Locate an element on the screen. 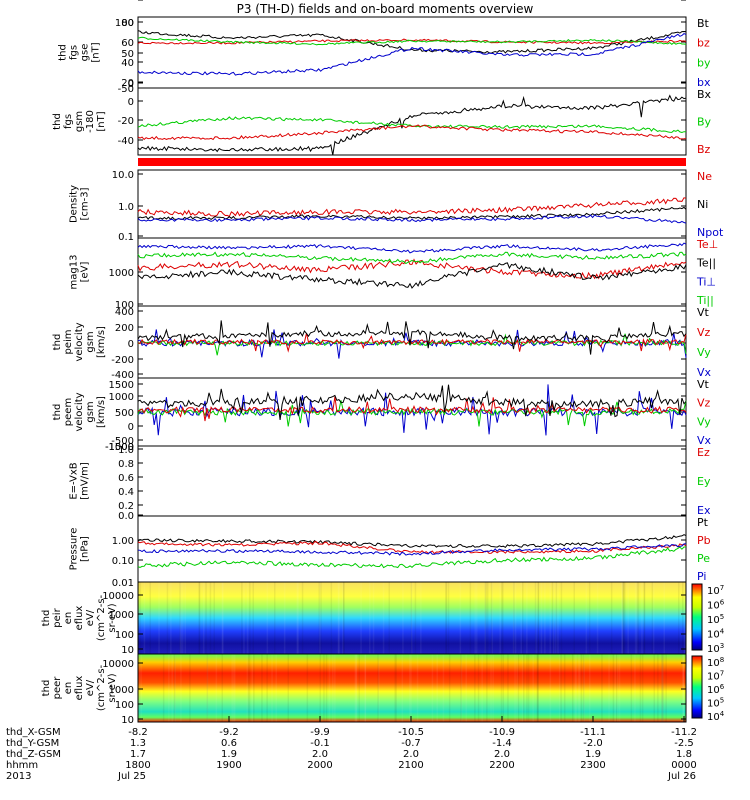  y-tick-label: -20 is located at coordinates (126, 121).